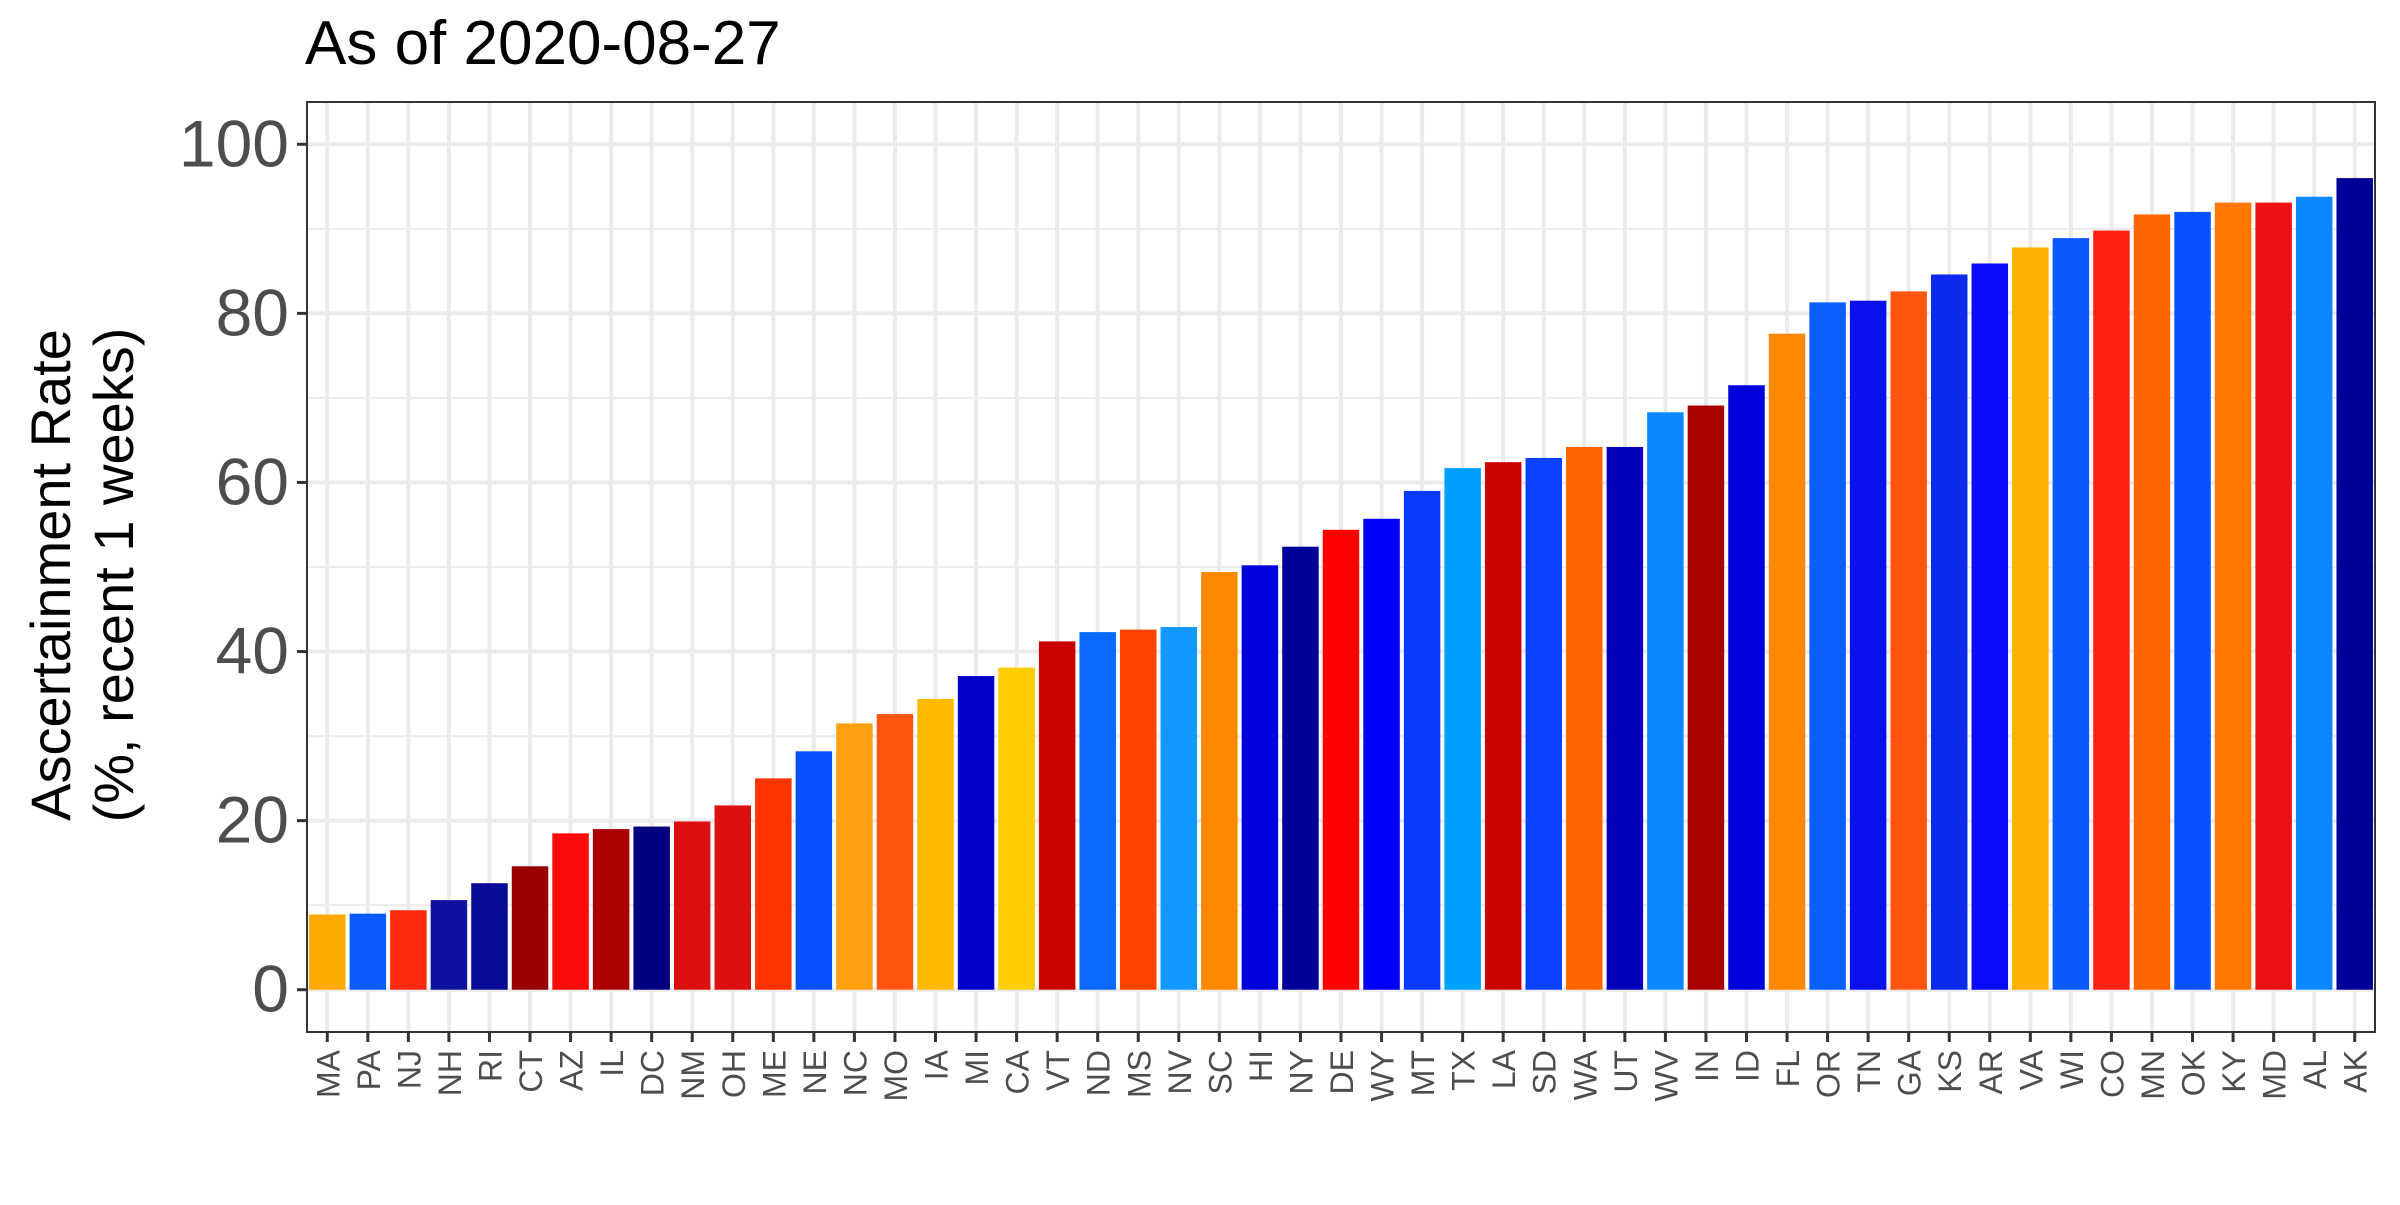  What do you see at coordinates (1016, 828) in the screenshot?
I see `bar-ca` at bounding box center [1016, 828].